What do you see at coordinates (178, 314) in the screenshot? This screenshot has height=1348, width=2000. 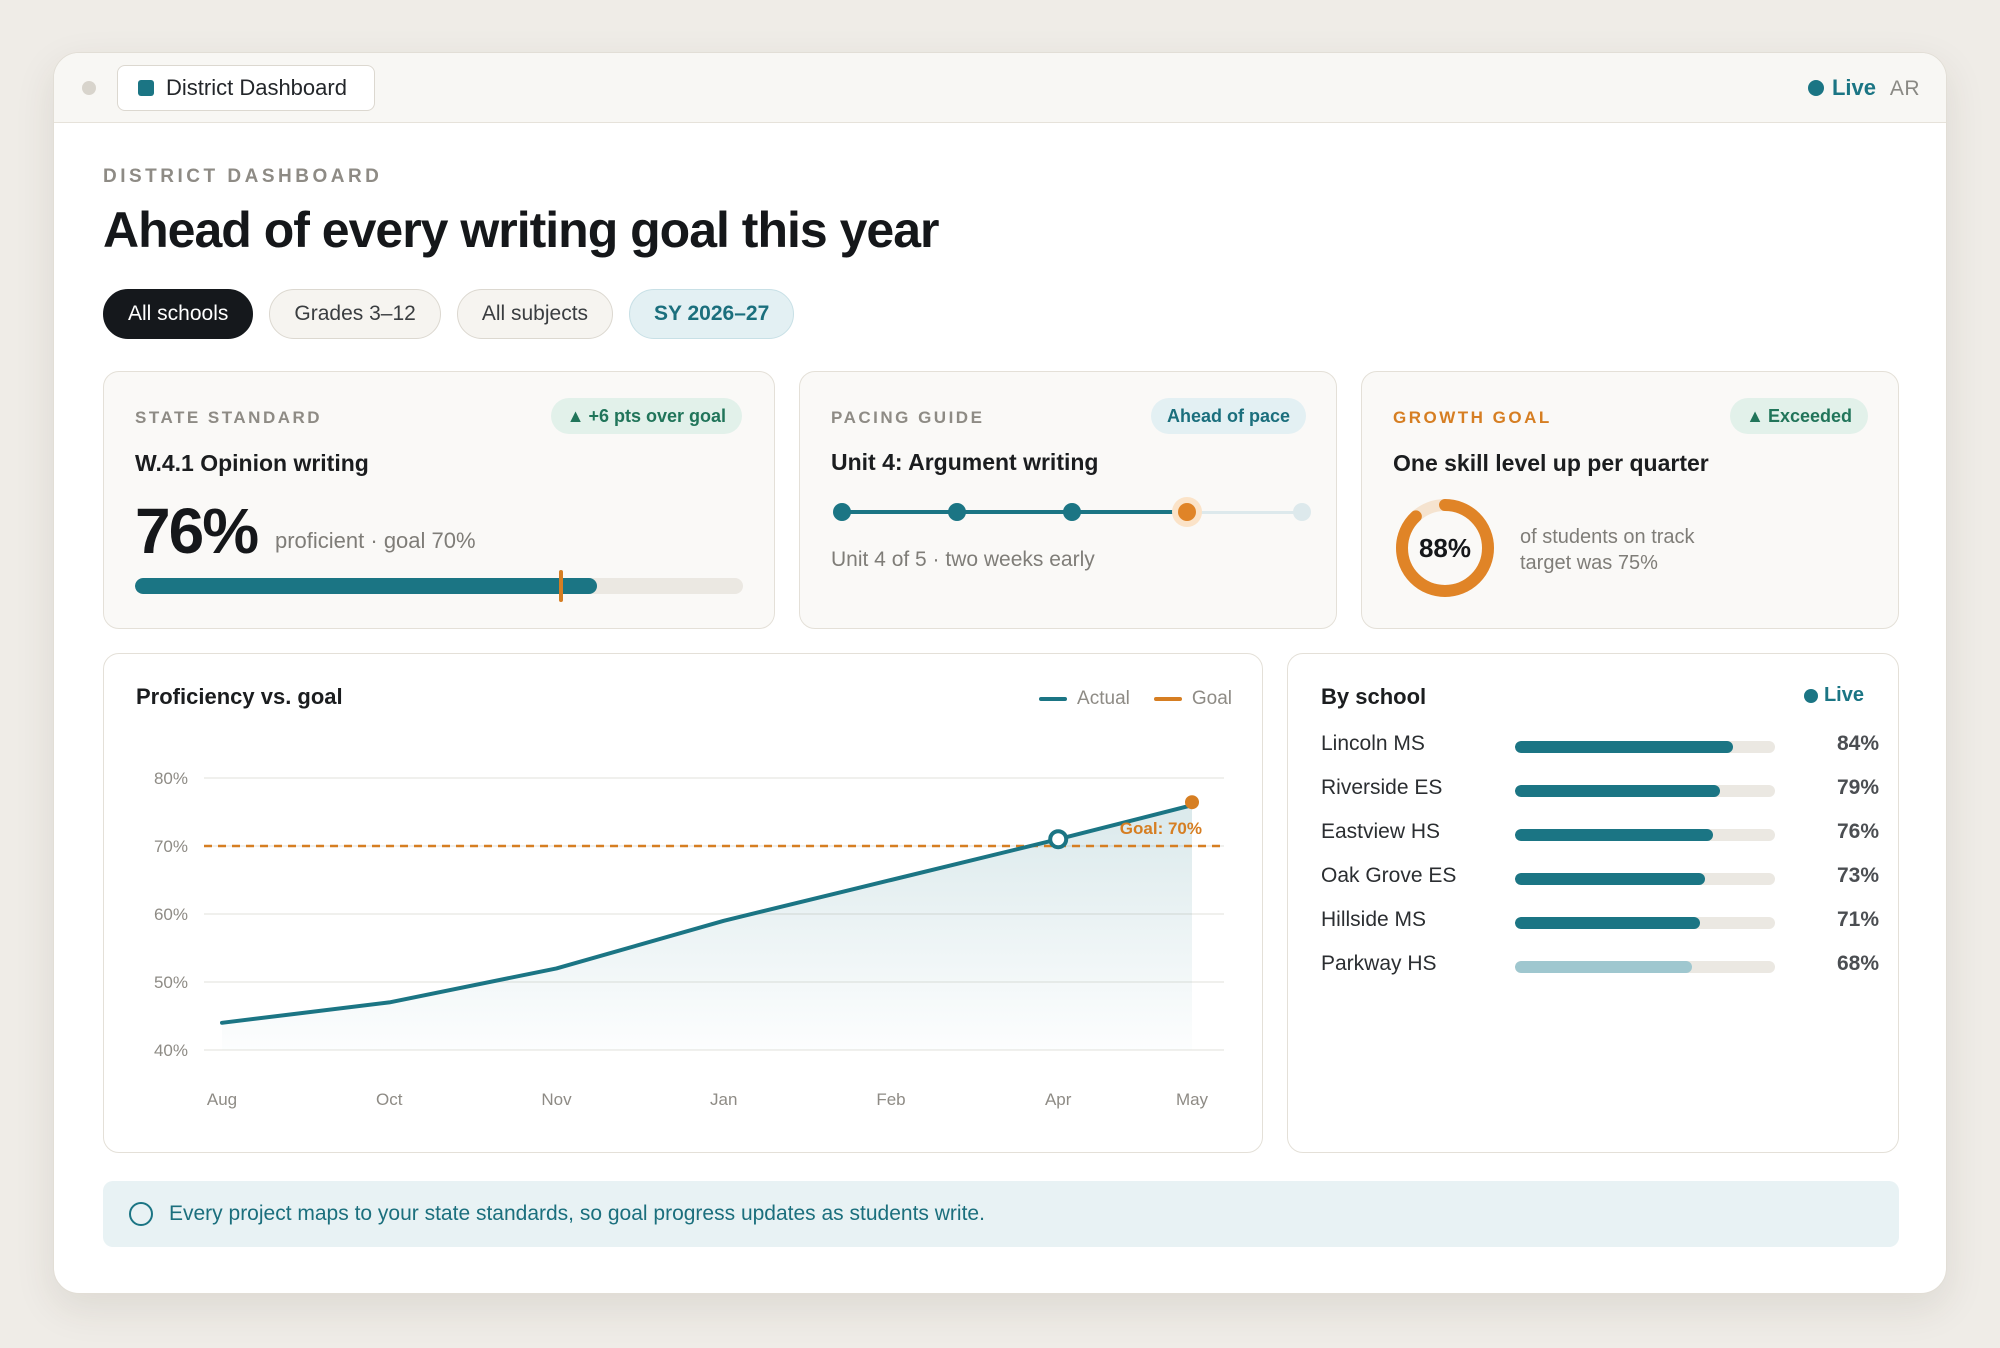 I see `filter-all-schools: All schools` at bounding box center [178, 314].